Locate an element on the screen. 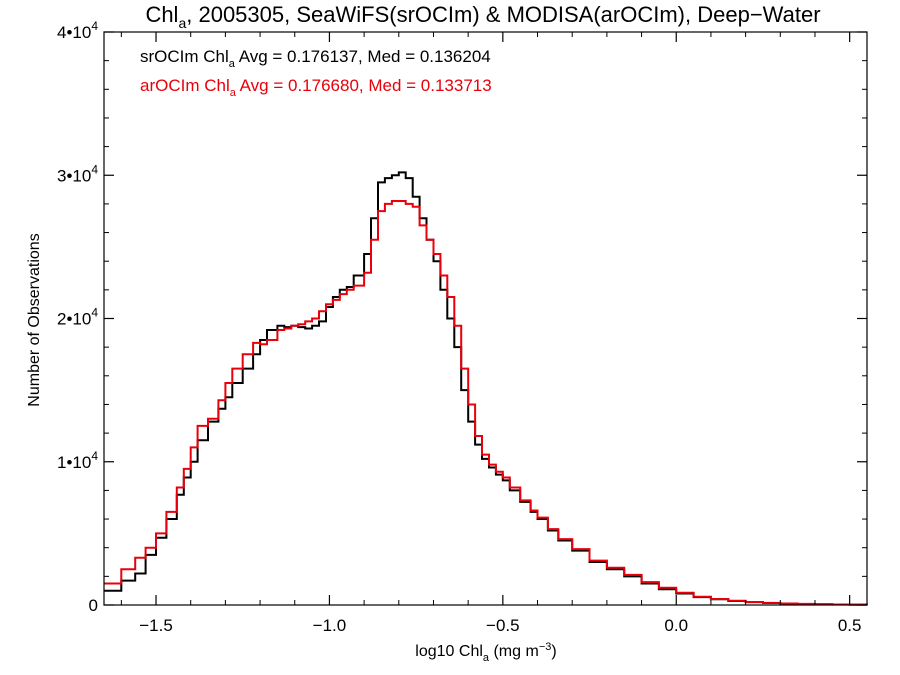 The image size is (900, 675). x-axis-label-suffix: (mg m is located at coordinates (514, 651).